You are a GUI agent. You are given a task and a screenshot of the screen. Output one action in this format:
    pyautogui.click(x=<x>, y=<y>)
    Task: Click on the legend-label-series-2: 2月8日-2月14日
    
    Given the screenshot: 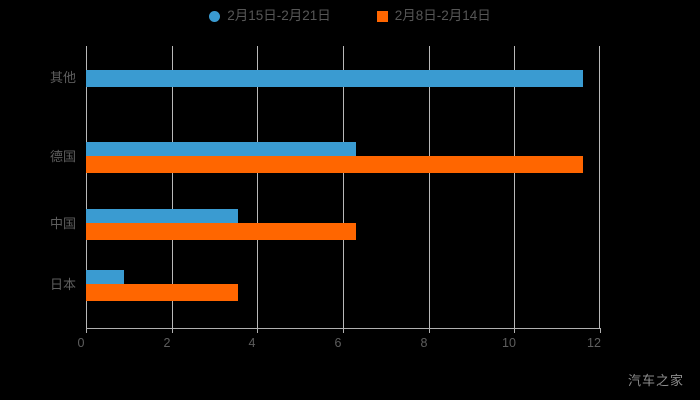 What is the action you would take?
    pyautogui.click(x=442, y=15)
    